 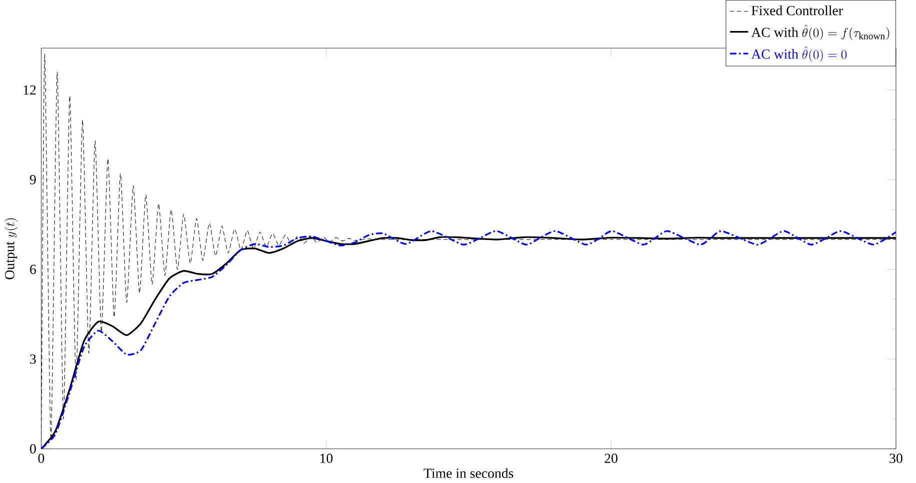 What do you see at coordinates (30, 90) in the screenshot?
I see `y-tick-label: 12` at bounding box center [30, 90].